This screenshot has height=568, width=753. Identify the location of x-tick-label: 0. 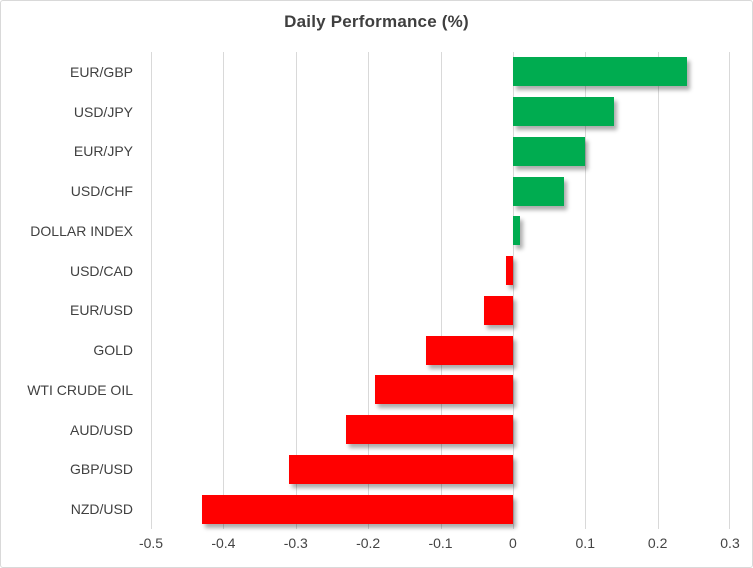
(512, 543).